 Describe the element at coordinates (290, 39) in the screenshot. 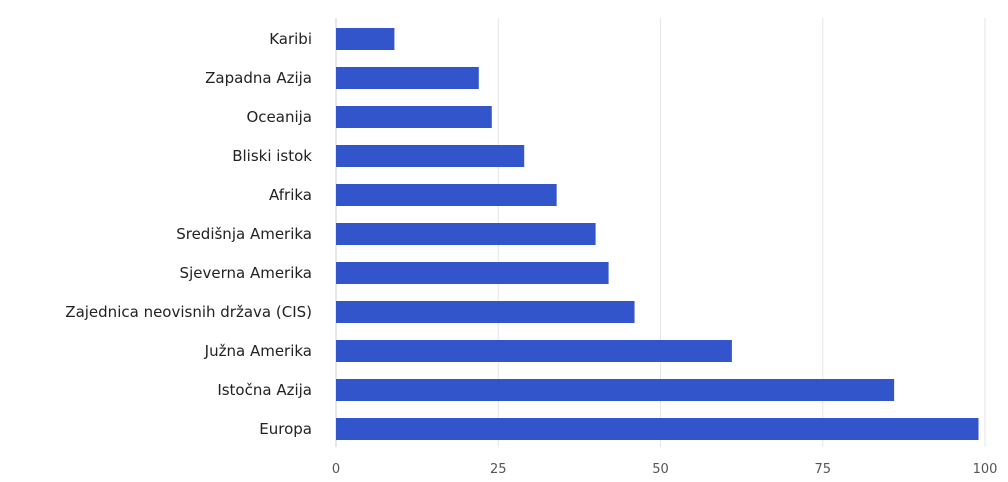

I see `category-label: Karibi` at that location.